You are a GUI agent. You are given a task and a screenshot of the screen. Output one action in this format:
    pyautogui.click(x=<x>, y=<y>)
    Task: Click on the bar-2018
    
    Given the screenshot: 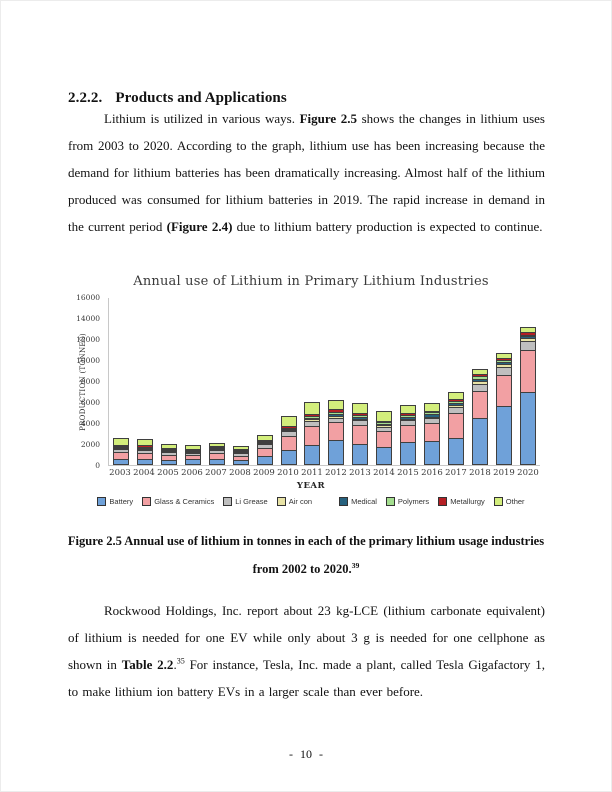 What is the action you would take?
    pyautogui.click(x=480, y=381)
    